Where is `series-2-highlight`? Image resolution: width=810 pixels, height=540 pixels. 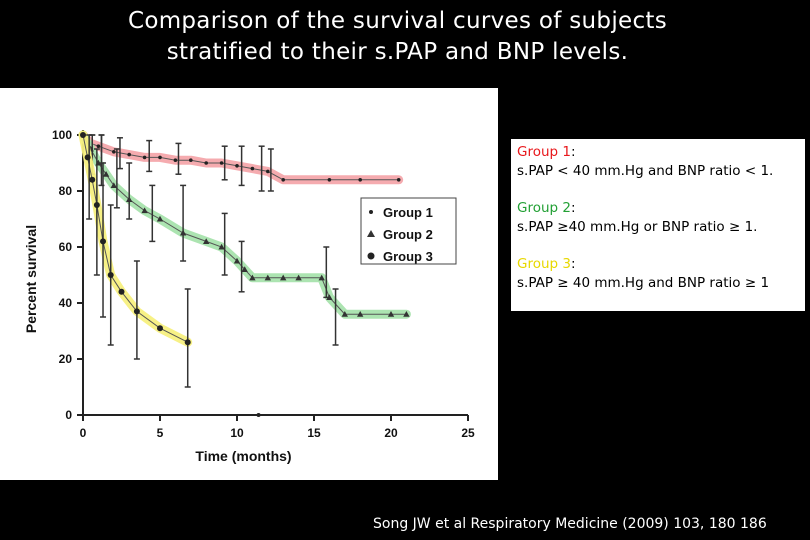 series-2-highlight is located at coordinates (244, 224).